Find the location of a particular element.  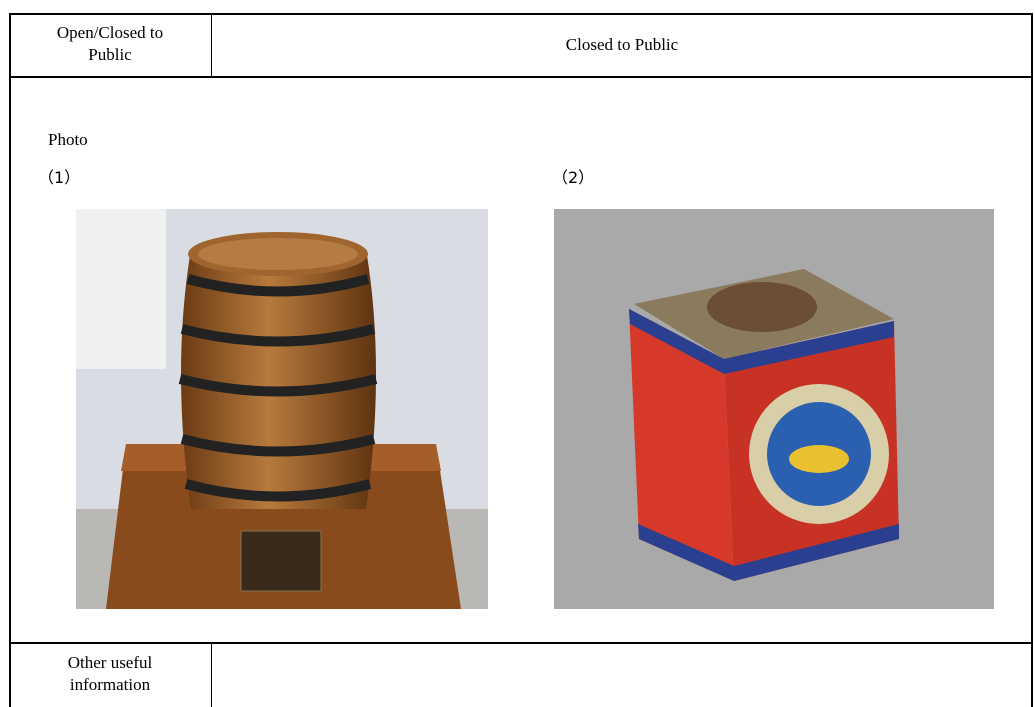

photo-caption: （1） is located at coordinates (59, 177).